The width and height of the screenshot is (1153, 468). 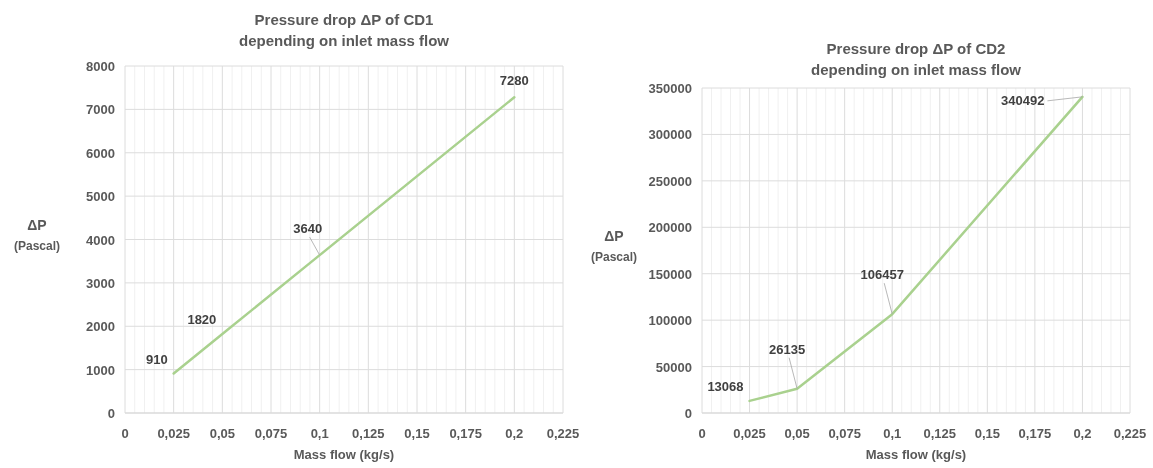 I want to click on data-label: 13068, so click(x=725, y=386).